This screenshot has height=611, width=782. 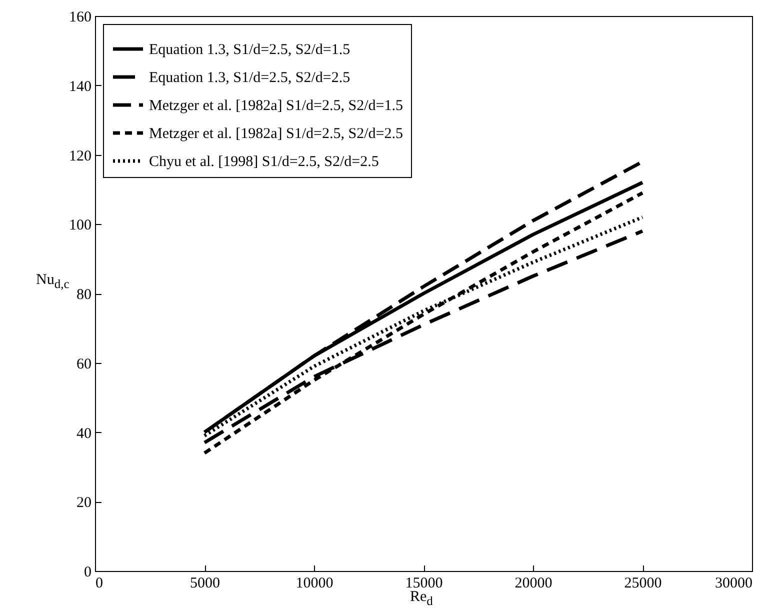 I want to click on x-tick-label: 25000, so click(x=643, y=584).